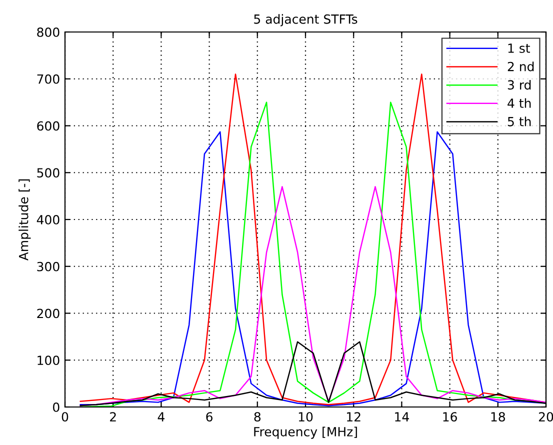  Describe the element at coordinates (48, 79) in the screenshot. I see `y-tick-label: 700` at that location.